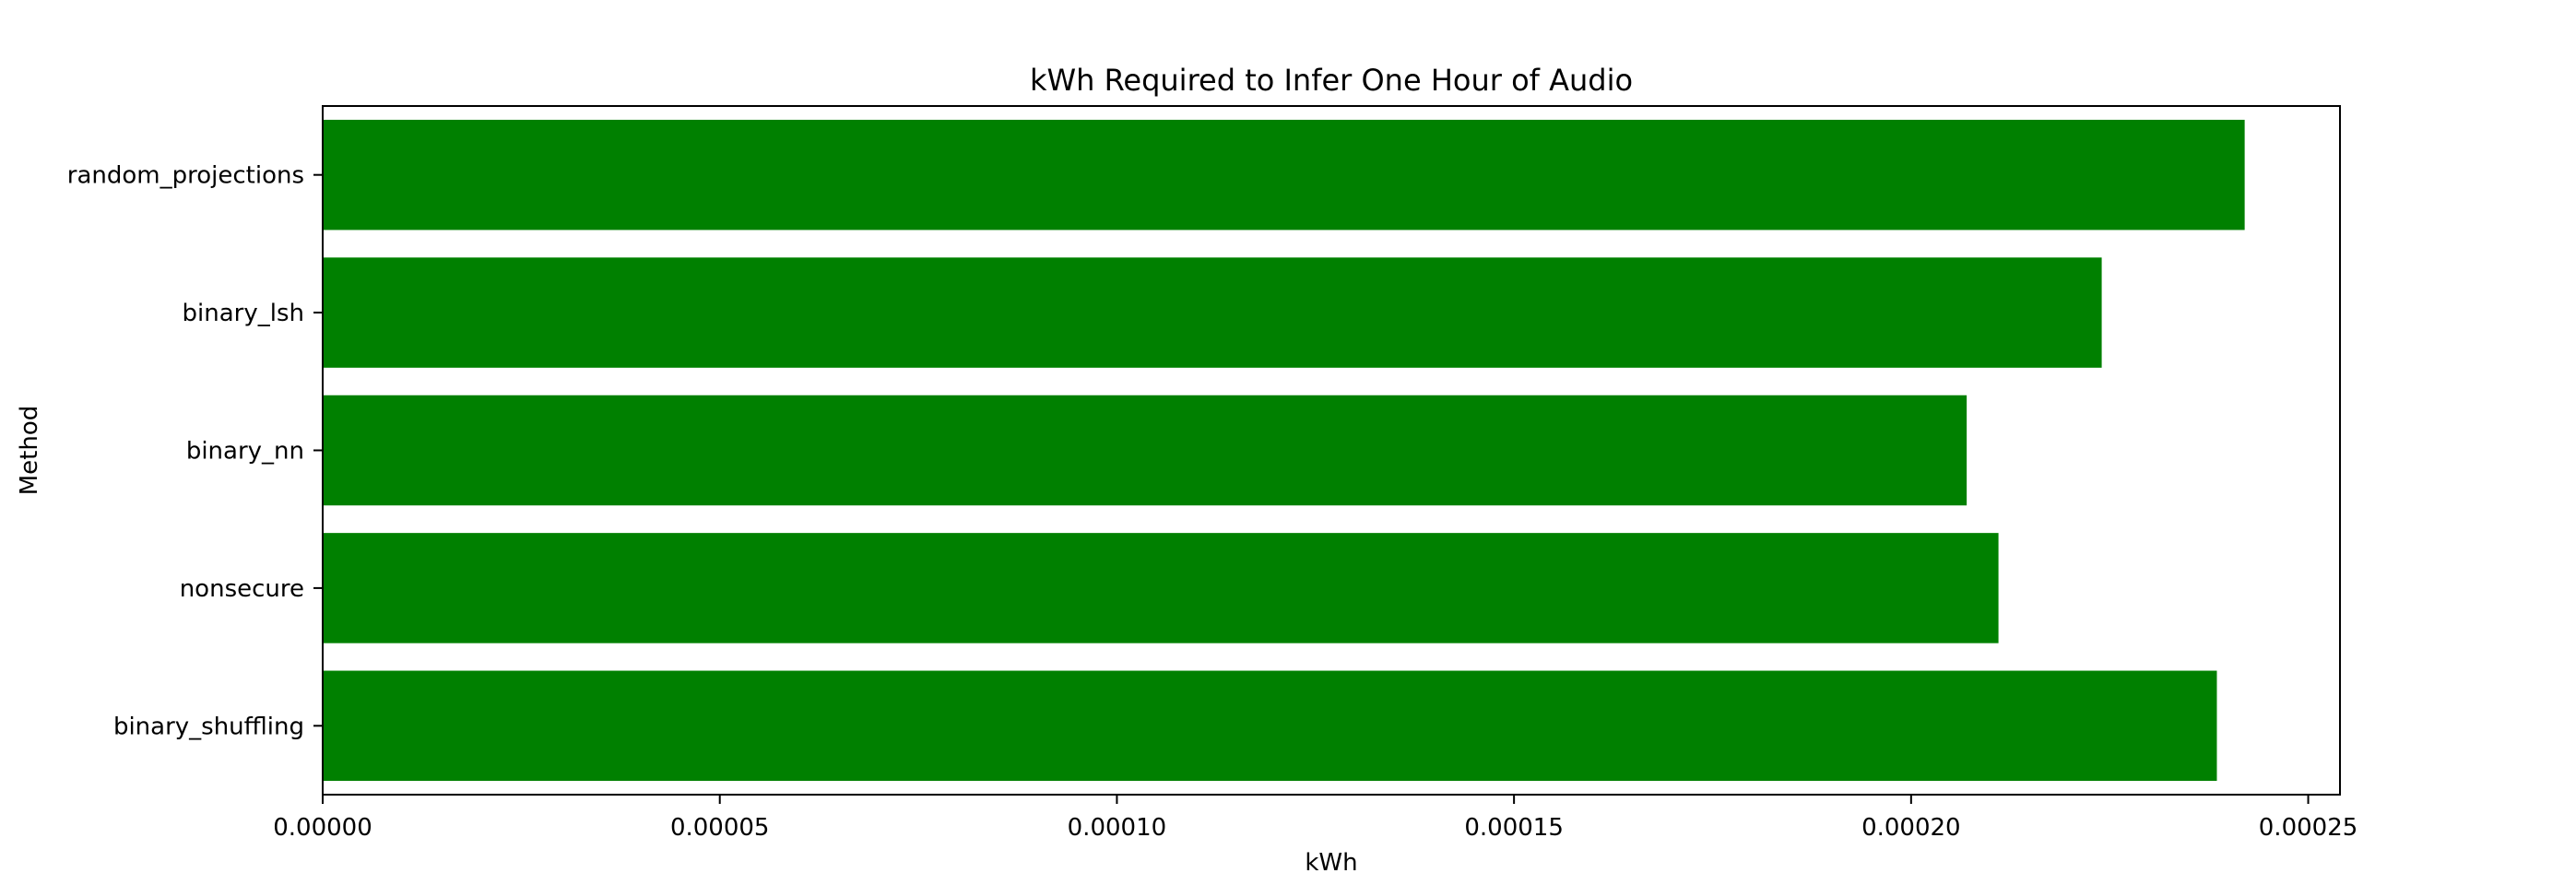 This screenshot has width=2576, height=885. Describe the element at coordinates (1161, 588) in the screenshot. I see `bar-nonsecure` at that location.